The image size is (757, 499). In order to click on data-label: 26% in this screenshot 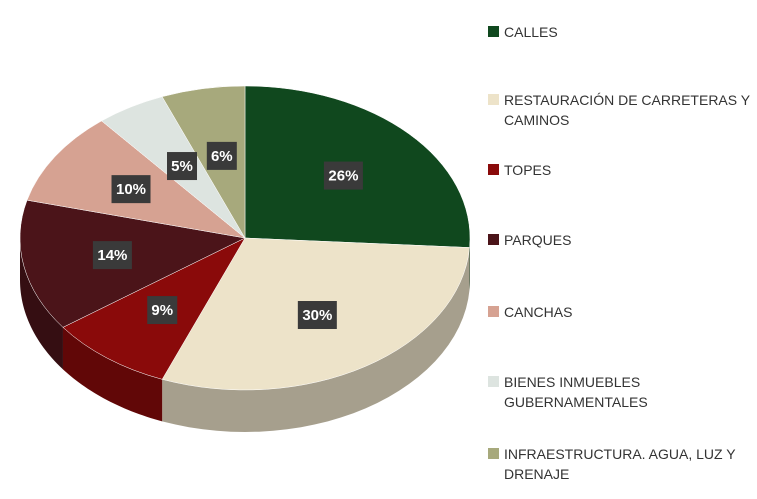, I will do `click(343, 176)`.